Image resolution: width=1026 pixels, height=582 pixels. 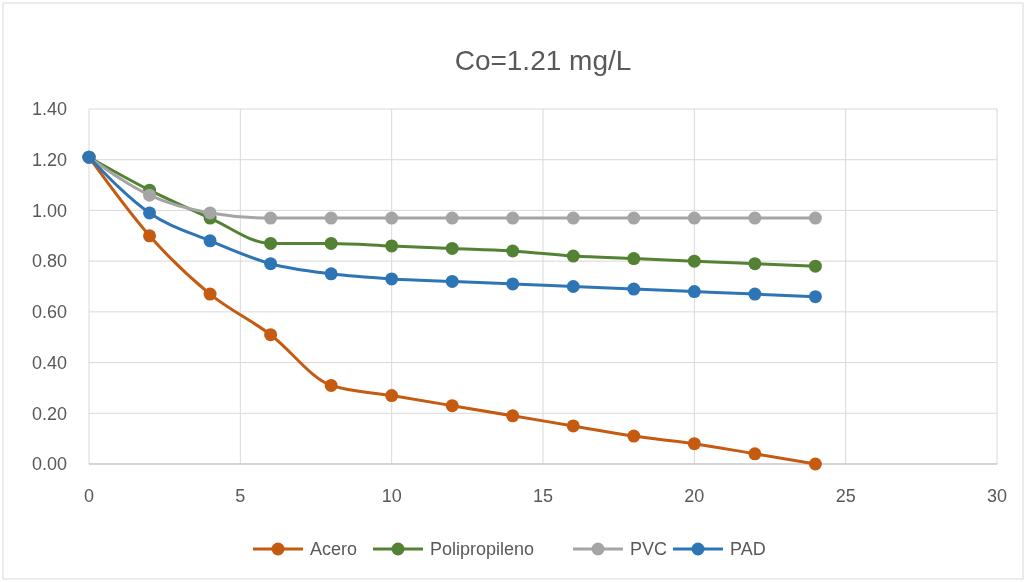 I want to click on x-tick-label: 20, so click(x=694, y=496).